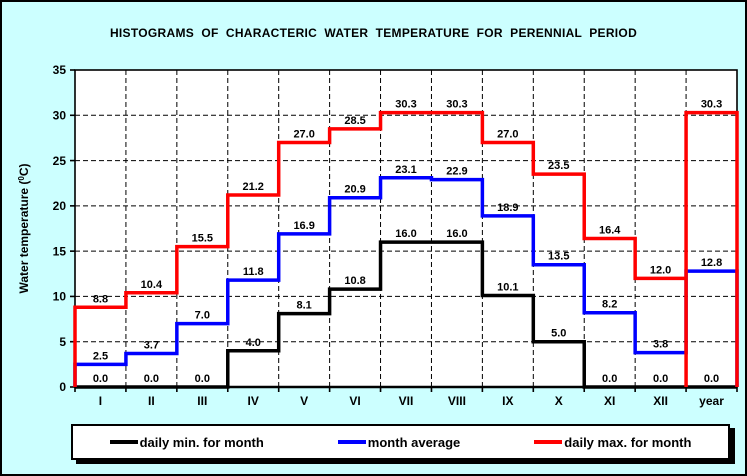 The height and width of the screenshot is (476, 747). Describe the element at coordinates (660, 401) in the screenshot. I see `svg-text: XII` at that location.